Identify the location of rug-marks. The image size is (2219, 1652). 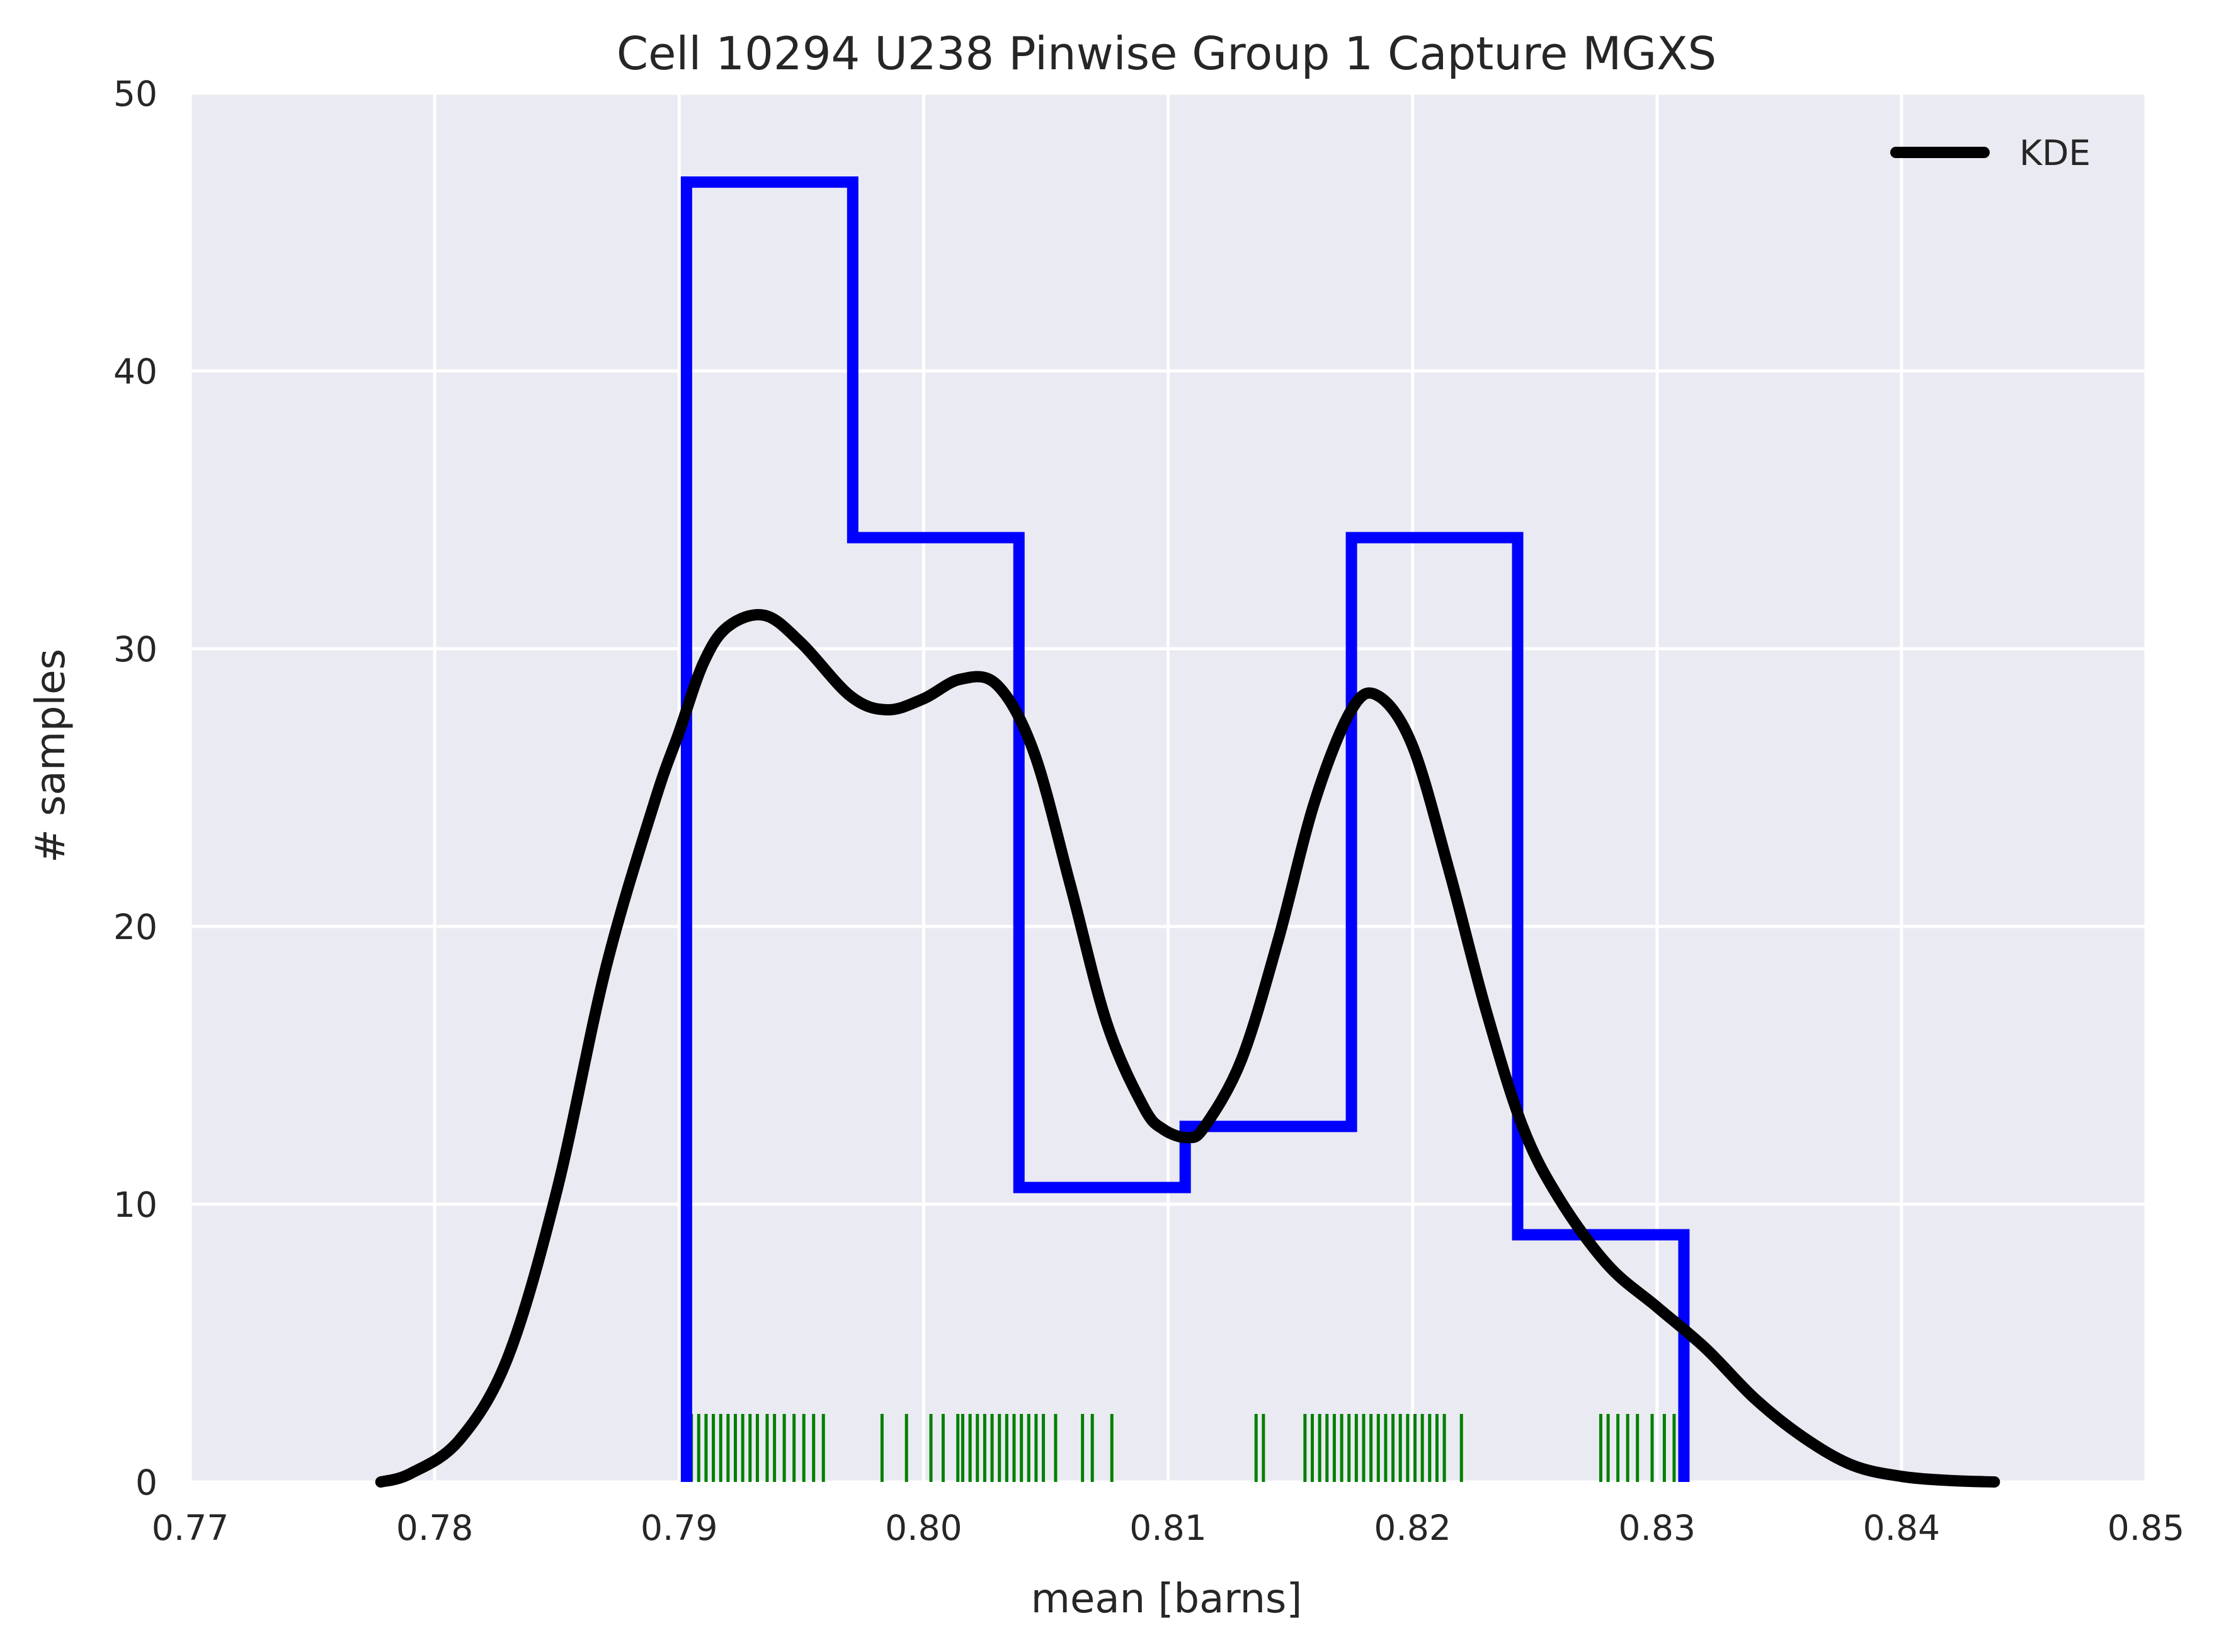
(1184, 1448).